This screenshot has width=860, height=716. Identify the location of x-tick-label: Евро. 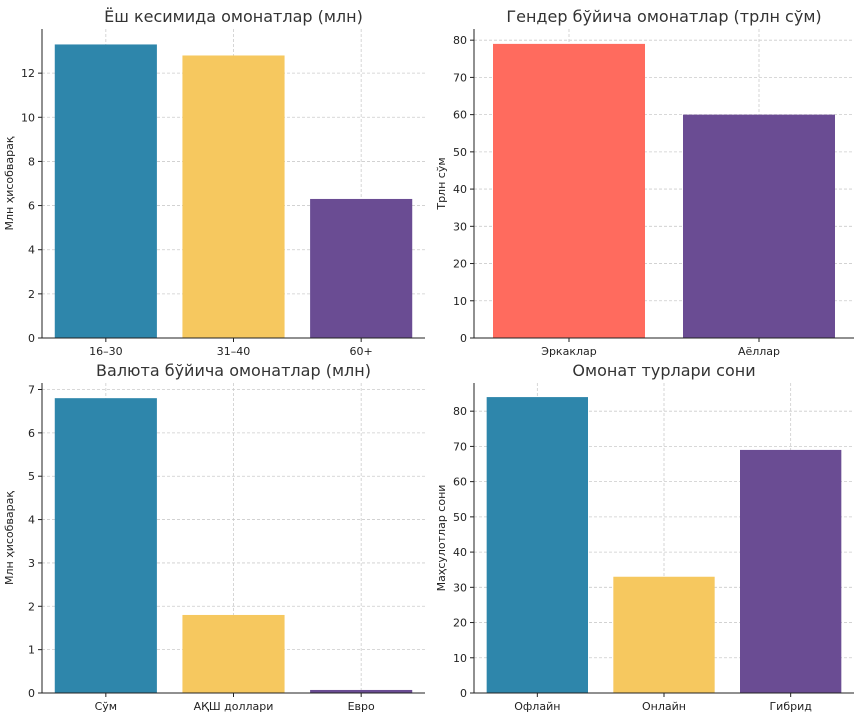
(361, 706).